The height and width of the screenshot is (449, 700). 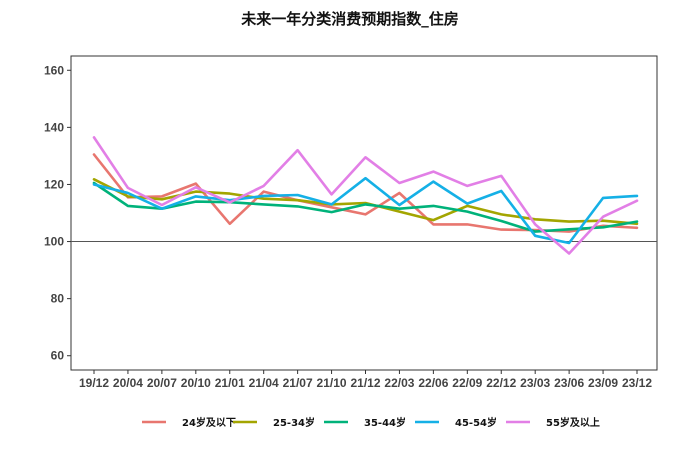 I want to click on y-tick-label: 80, so click(x=58, y=299).